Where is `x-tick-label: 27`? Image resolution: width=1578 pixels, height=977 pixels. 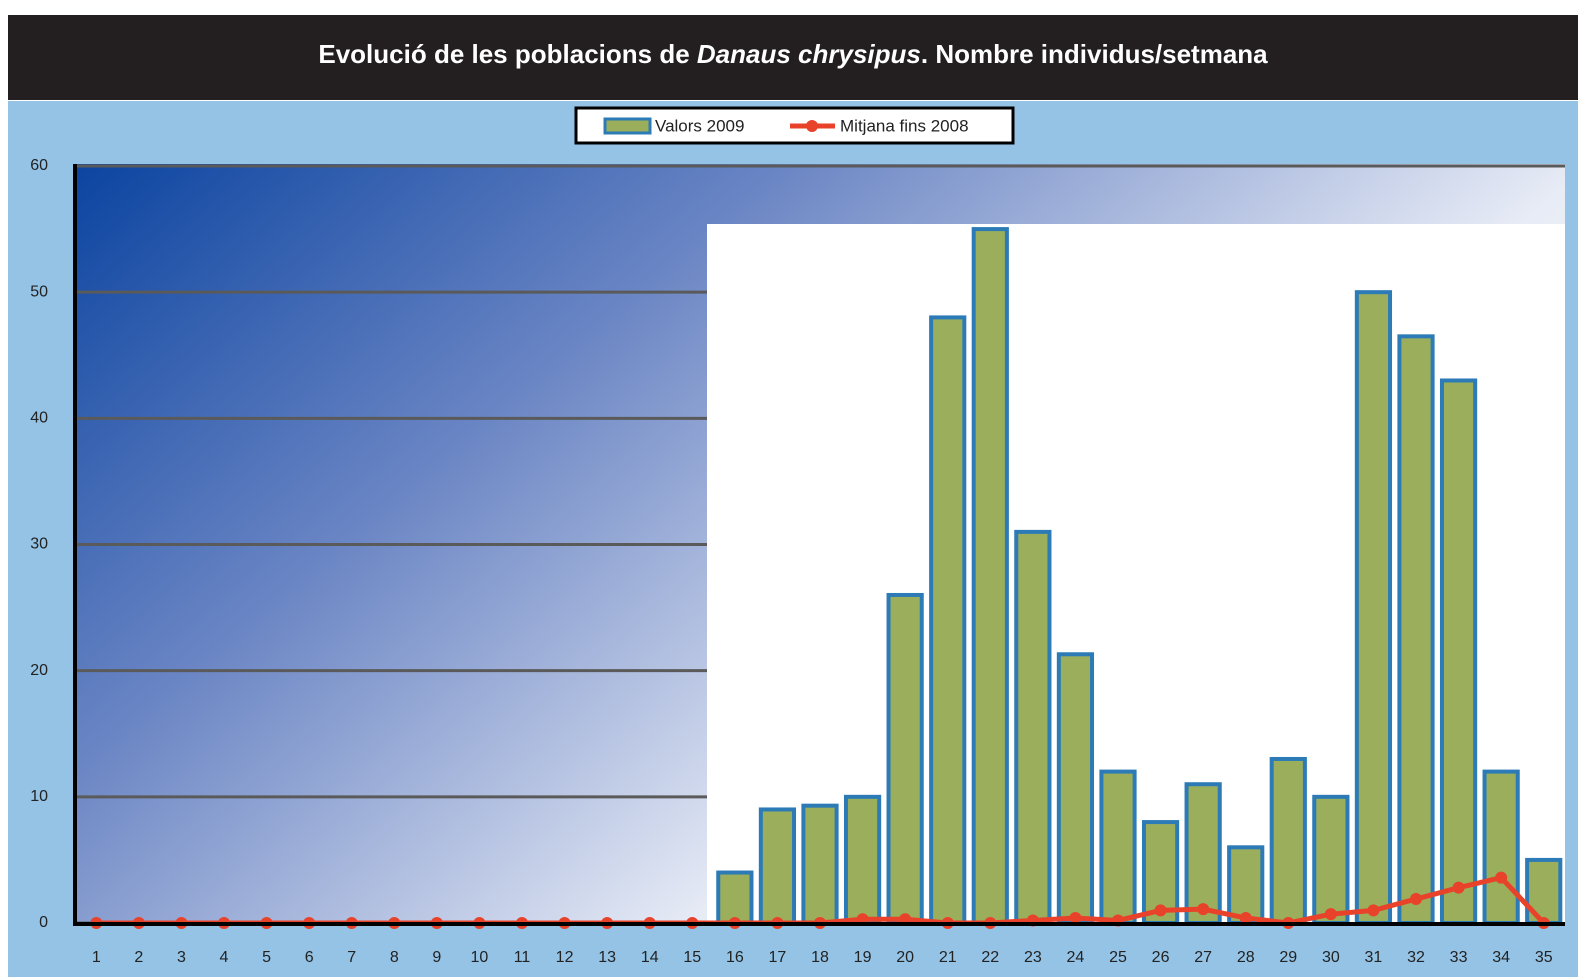
x-tick-label: 27 is located at coordinates (1203, 957).